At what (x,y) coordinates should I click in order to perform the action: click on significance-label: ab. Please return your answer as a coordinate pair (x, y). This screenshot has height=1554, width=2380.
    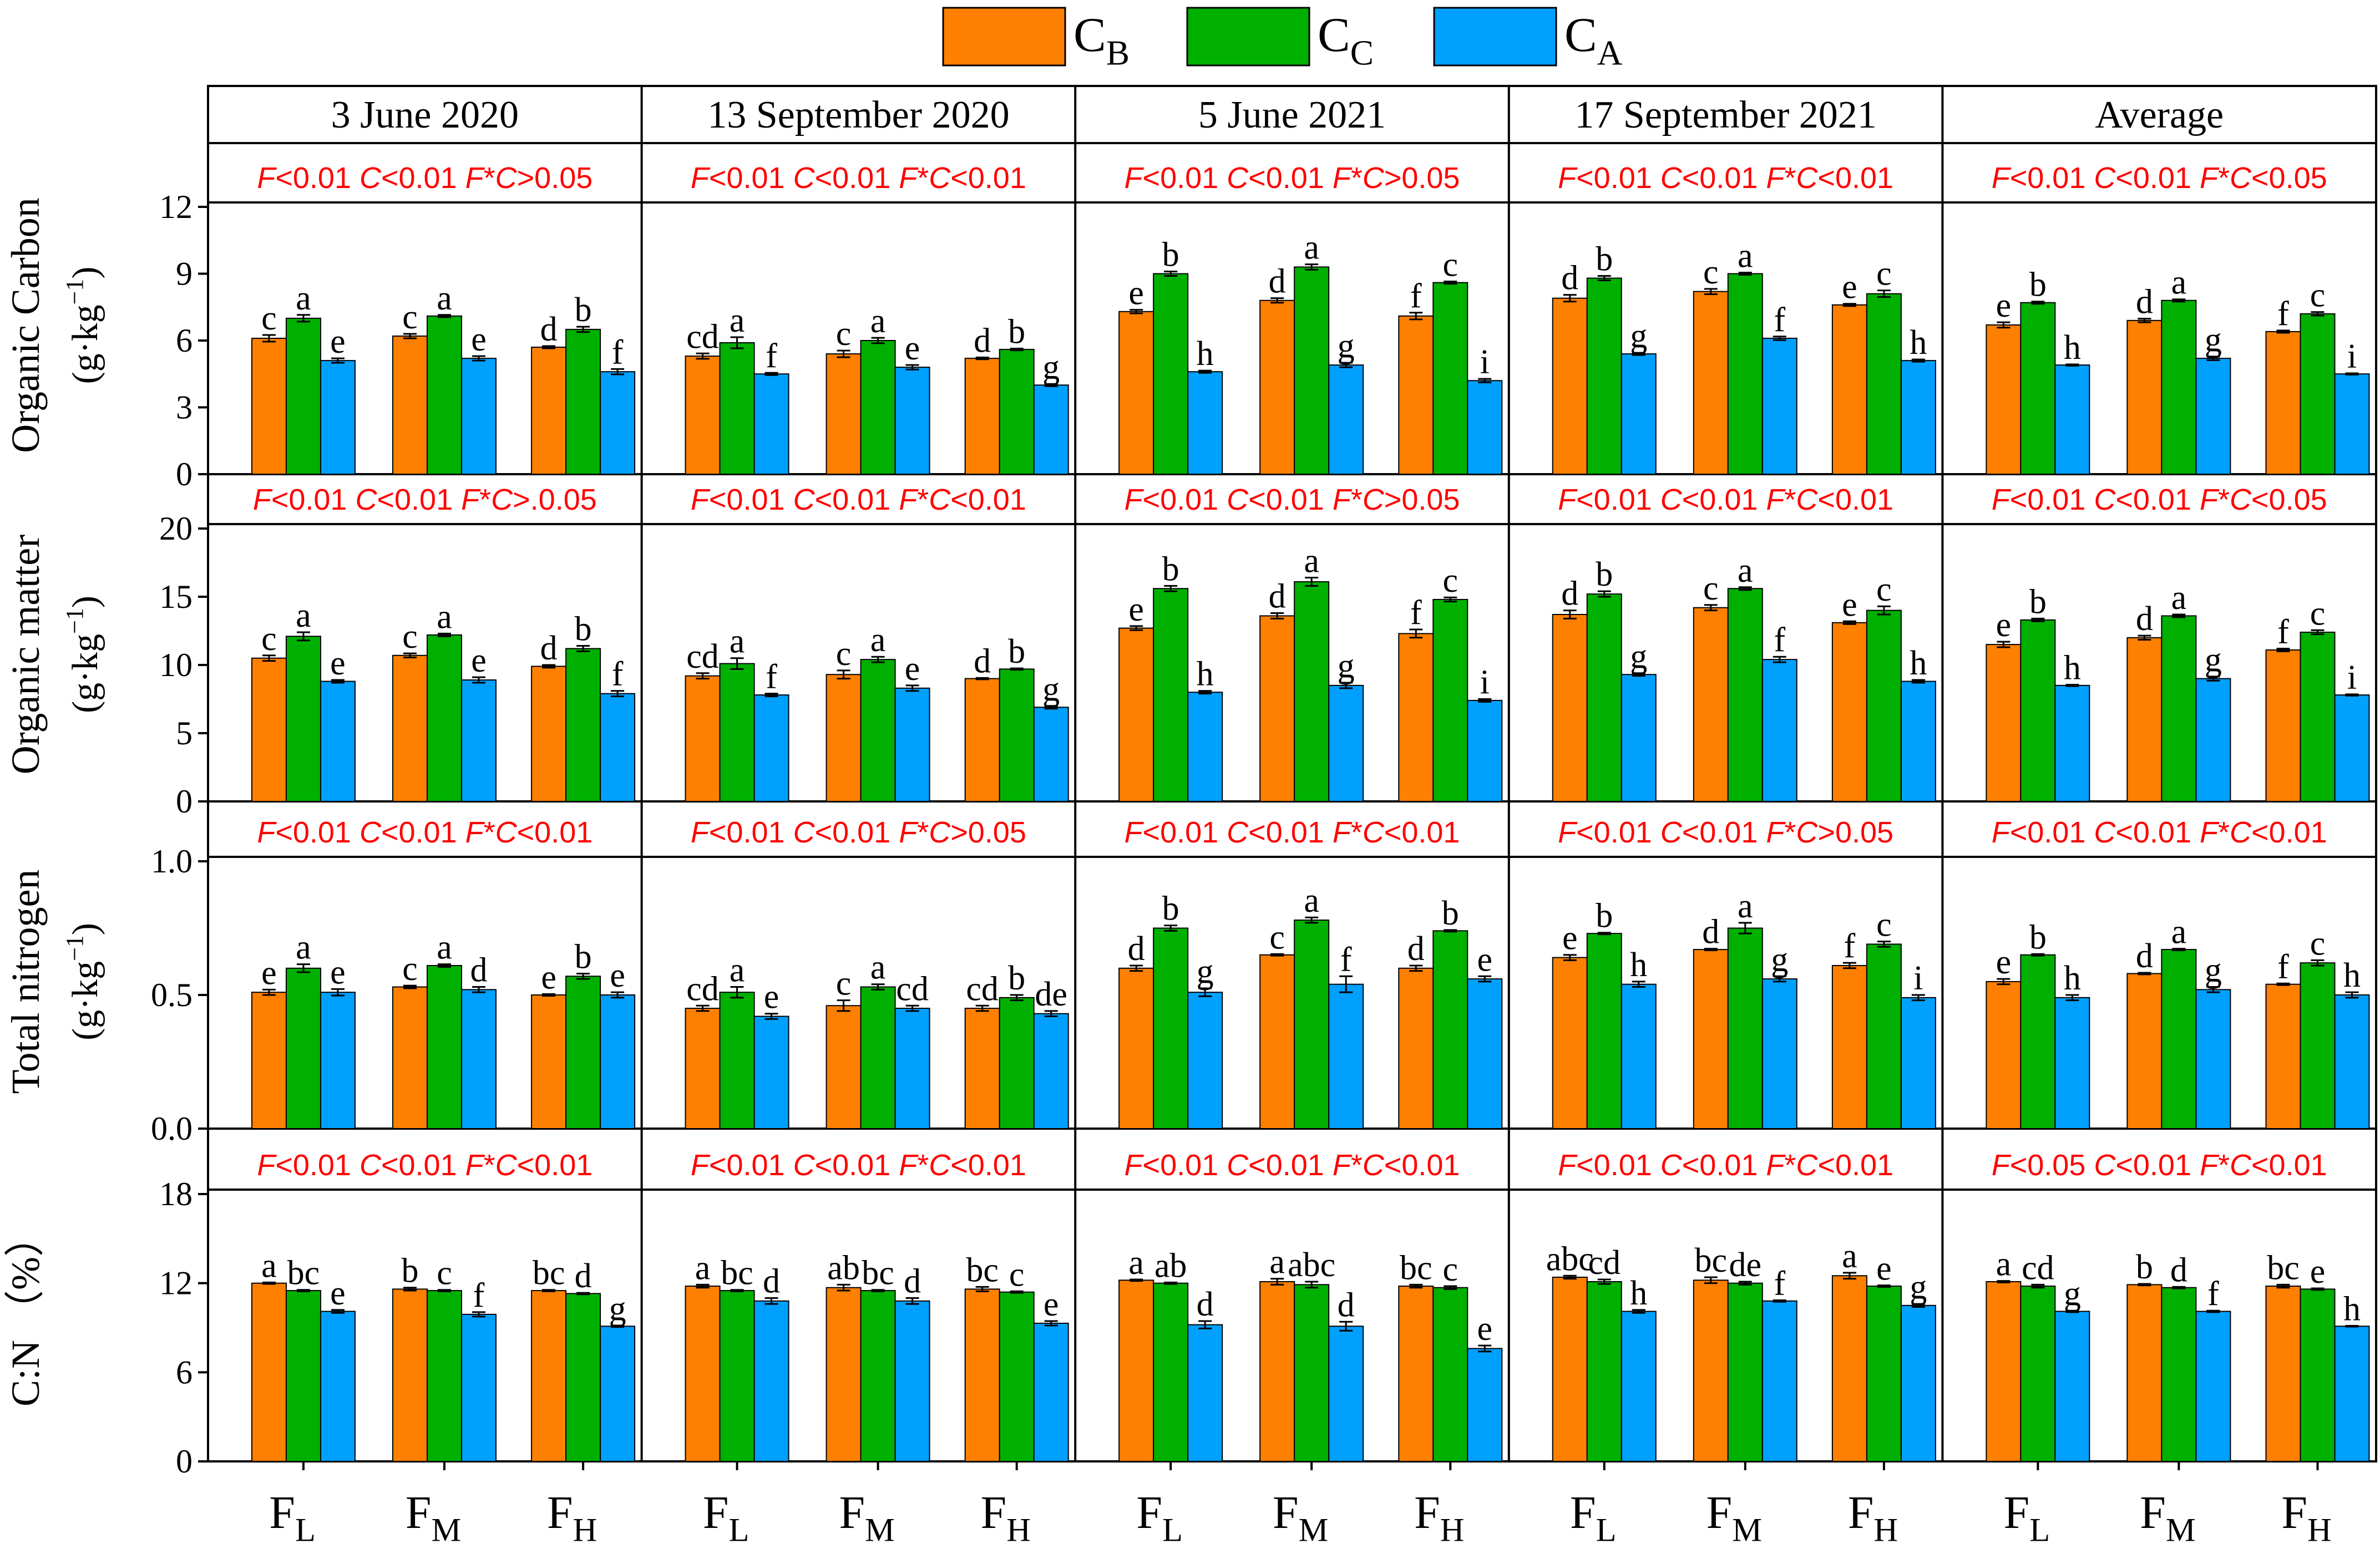
    Looking at the image, I should click on (843, 1268).